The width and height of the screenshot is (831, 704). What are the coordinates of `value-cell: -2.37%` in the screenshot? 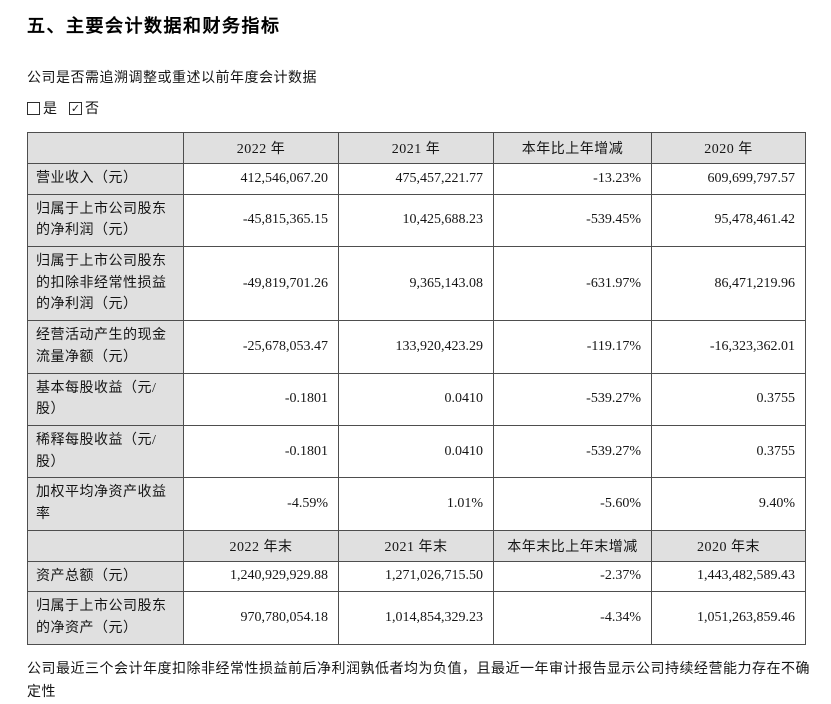 It's located at (572, 576).